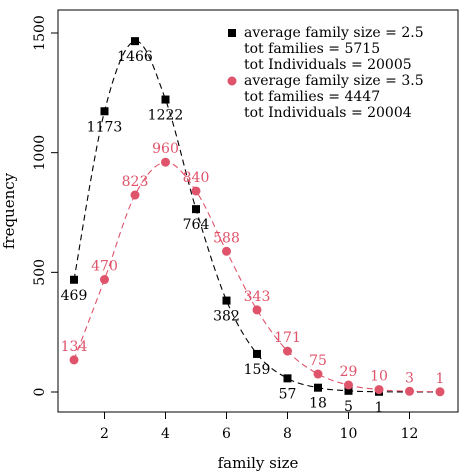  Describe the element at coordinates (165, 149) in the screenshot. I see `series-2-data-label: 960` at that location.